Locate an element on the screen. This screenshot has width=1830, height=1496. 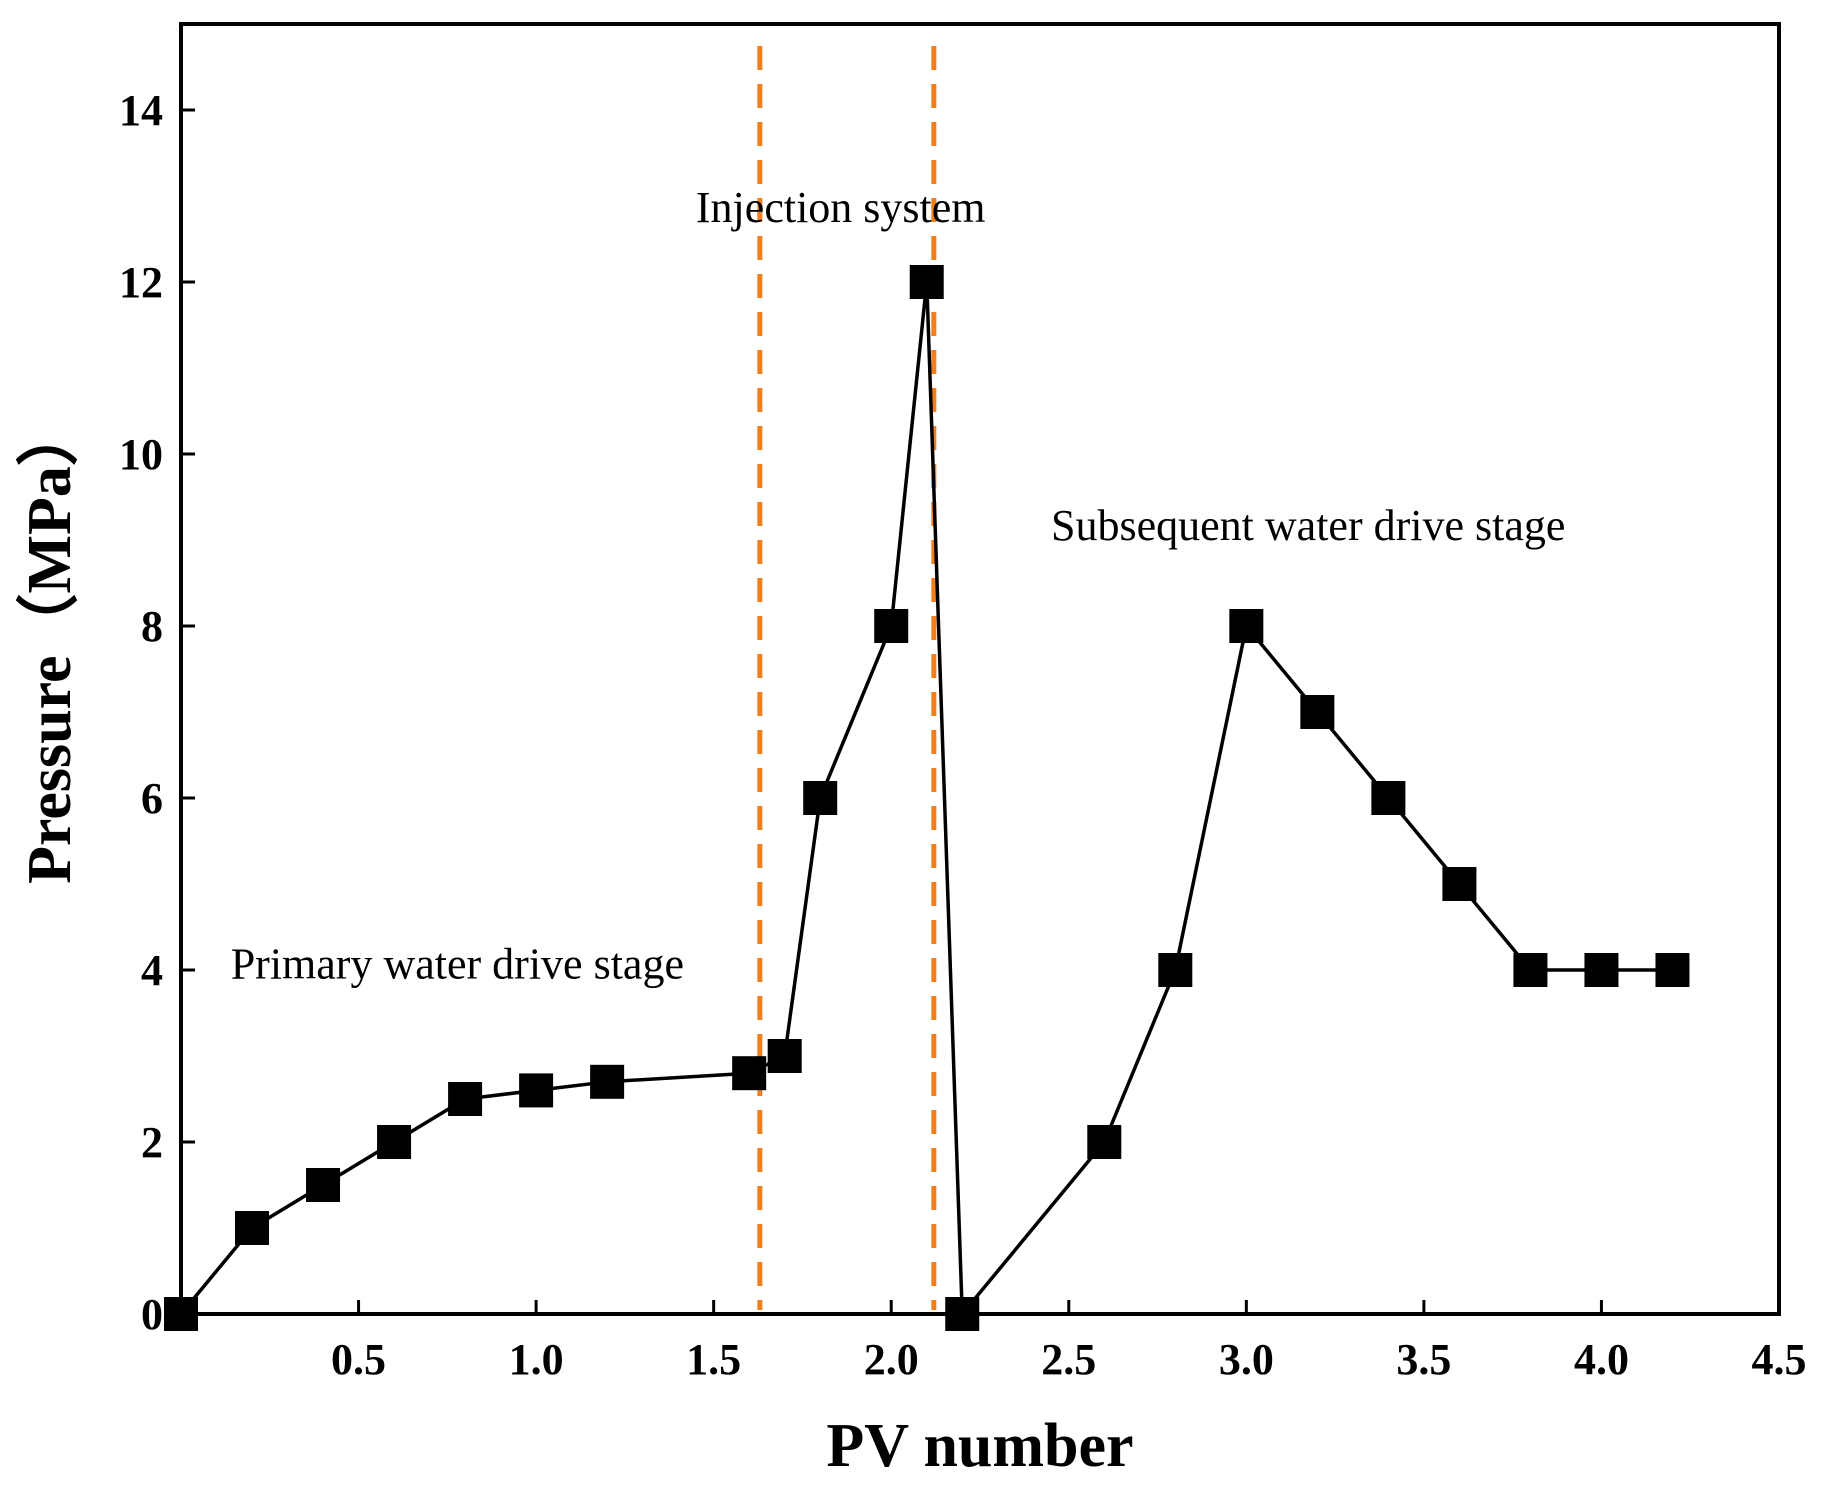
y-tick-label: 6 is located at coordinates (152, 798).